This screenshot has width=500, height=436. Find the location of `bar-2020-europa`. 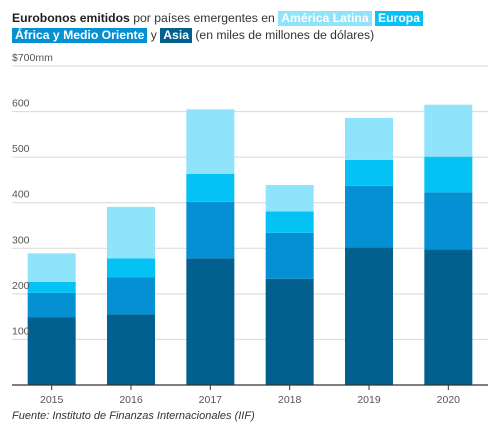

bar-2020-europa is located at coordinates (448, 174).